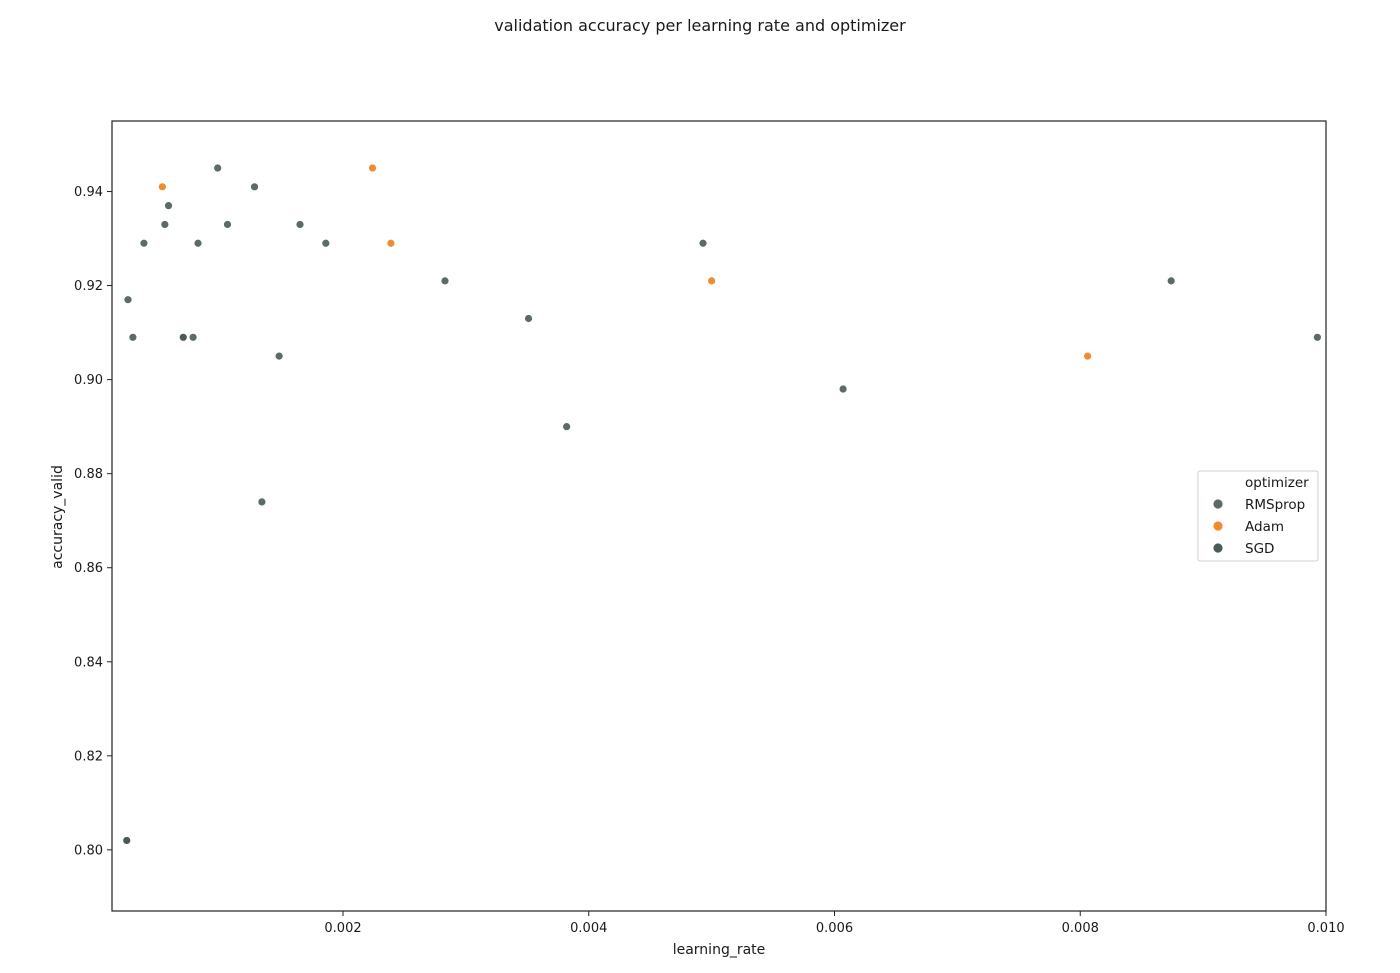  What do you see at coordinates (1218, 504) in the screenshot?
I see `legend-marker-rmsprop` at bounding box center [1218, 504].